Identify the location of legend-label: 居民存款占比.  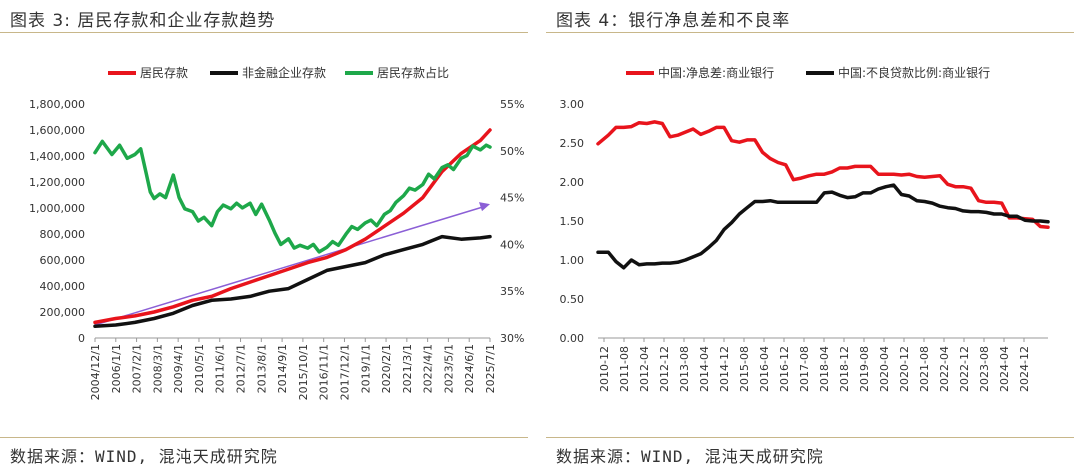
(413, 72).